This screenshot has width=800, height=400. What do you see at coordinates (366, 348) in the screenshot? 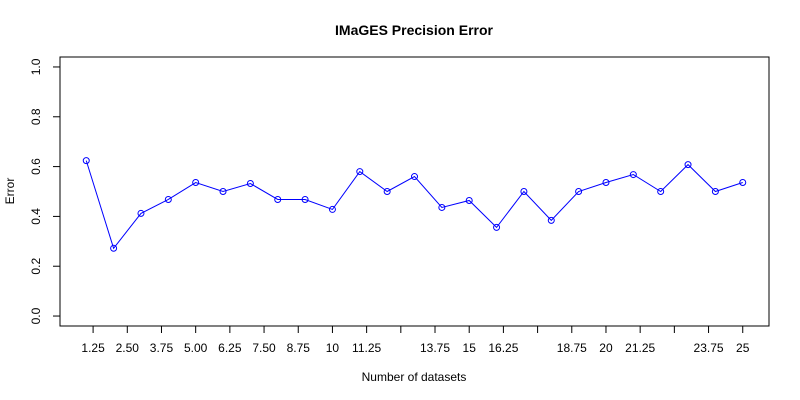
I see `x-tick-label: 11.25` at bounding box center [366, 348].